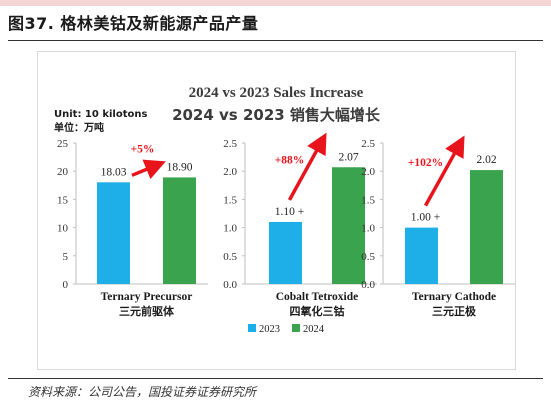  Describe the element at coordinates (114, 172) in the screenshot. I see `data-label: 18.03` at that location.